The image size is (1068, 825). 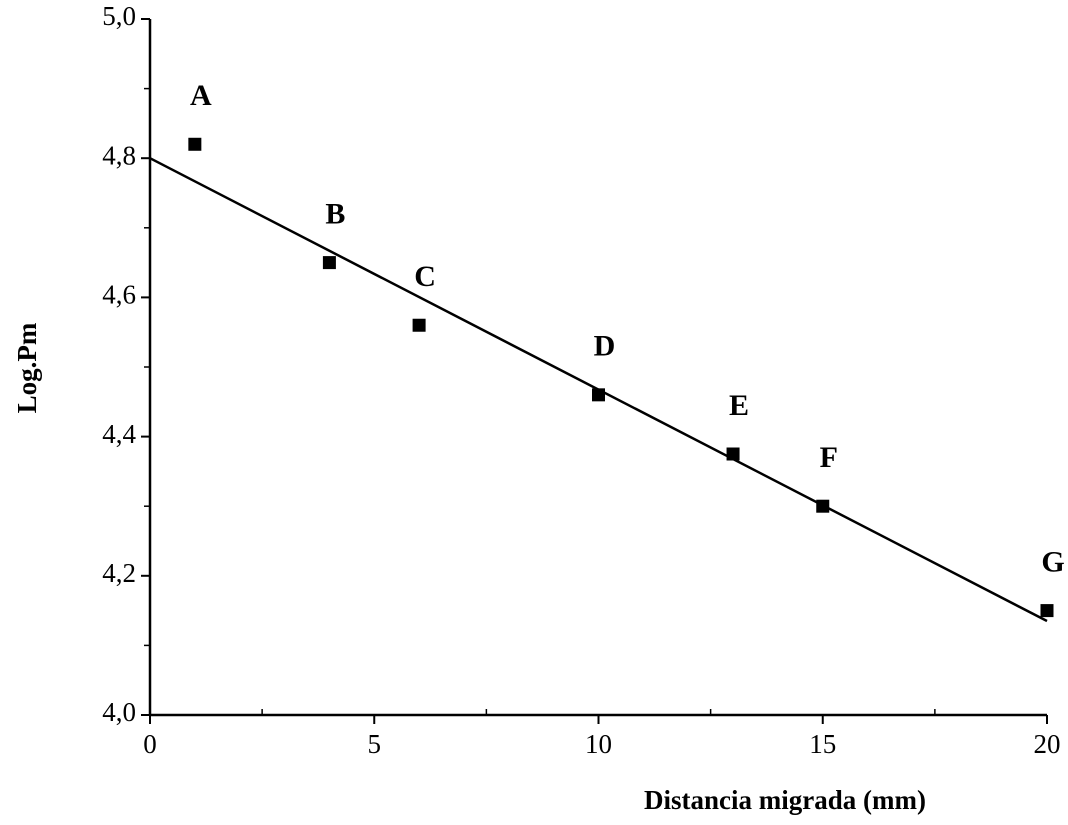 What do you see at coordinates (375, 744) in the screenshot?
I see `x-tick-label: 5` at bounding box center [375, 744].